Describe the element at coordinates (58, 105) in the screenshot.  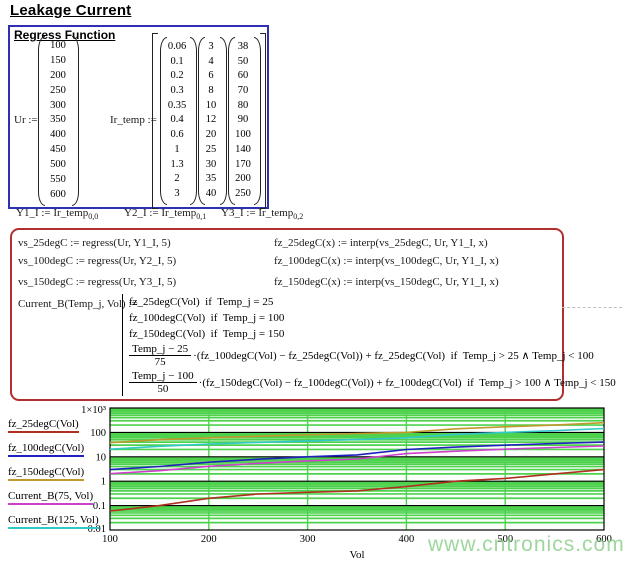
I see `vector-value: 300` at that location.